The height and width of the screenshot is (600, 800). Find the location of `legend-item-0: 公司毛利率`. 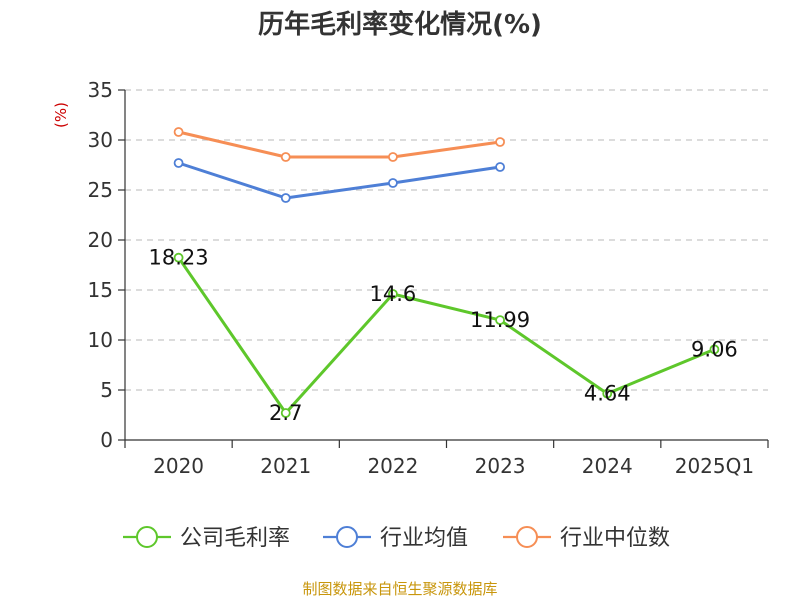

legend-item-0: 公司毛利率 is located at coordinates (206, 538).